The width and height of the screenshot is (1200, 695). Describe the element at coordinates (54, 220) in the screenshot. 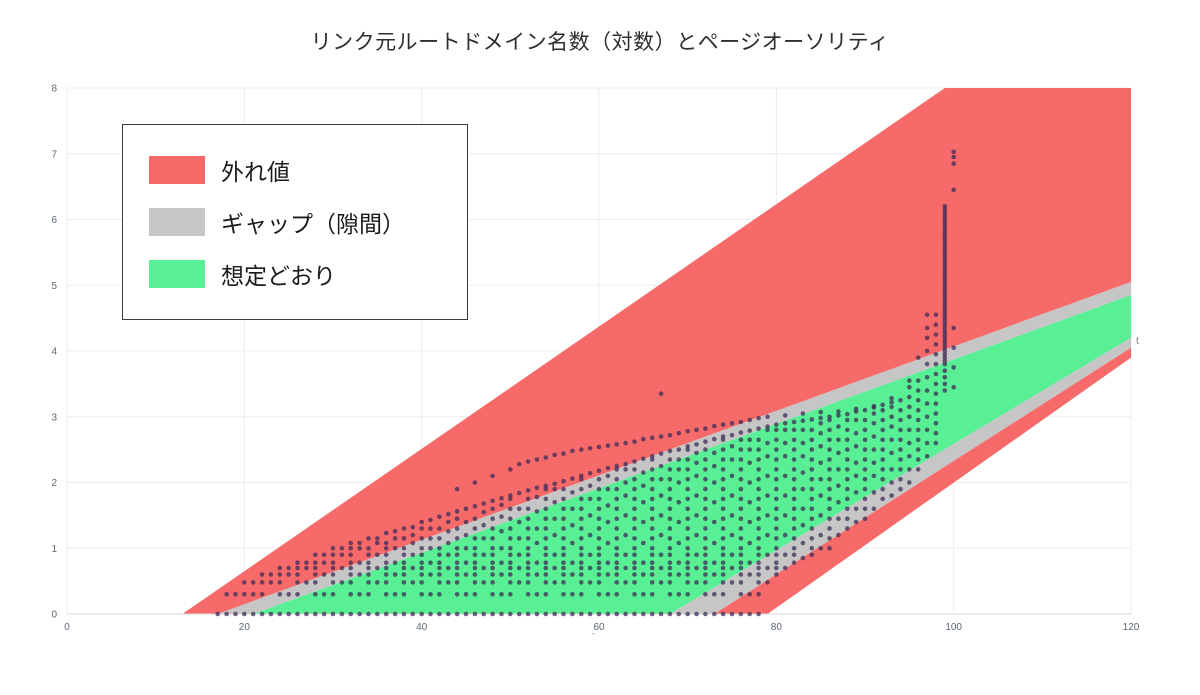

I see `y-tick-label: 6` at that location.